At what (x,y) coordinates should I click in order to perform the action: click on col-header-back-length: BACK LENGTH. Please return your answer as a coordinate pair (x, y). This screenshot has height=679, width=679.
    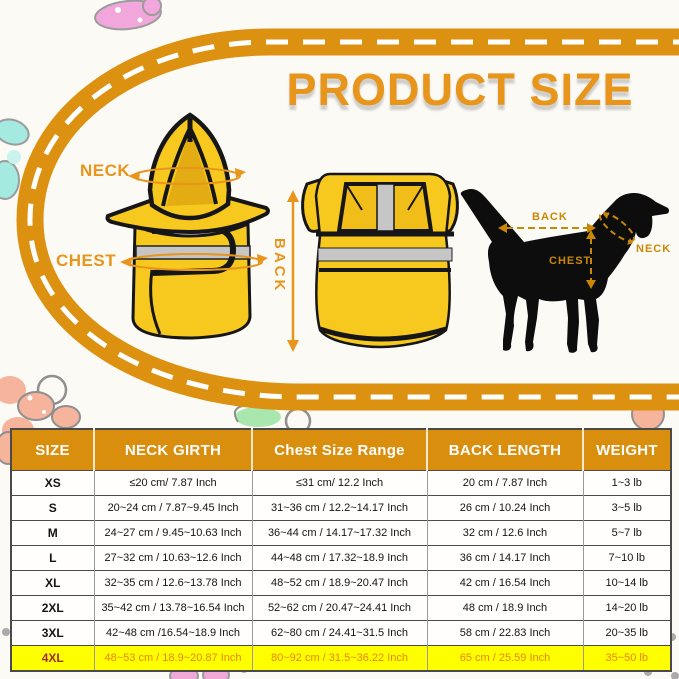
    Looking at the image, I should click on (504, 450).